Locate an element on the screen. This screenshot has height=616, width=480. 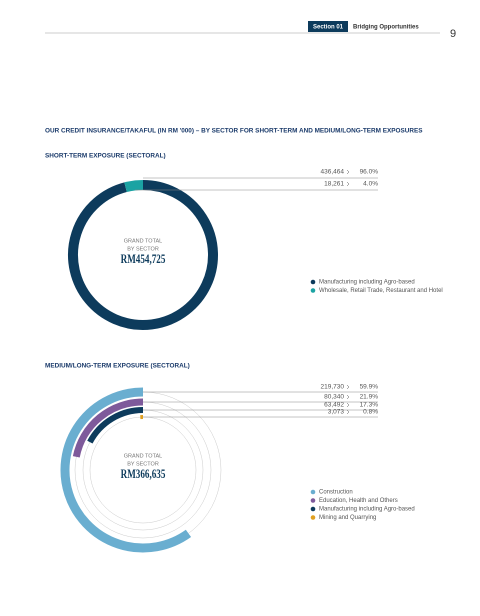
value-label: 18,261 is located at coordinates (334, 184).